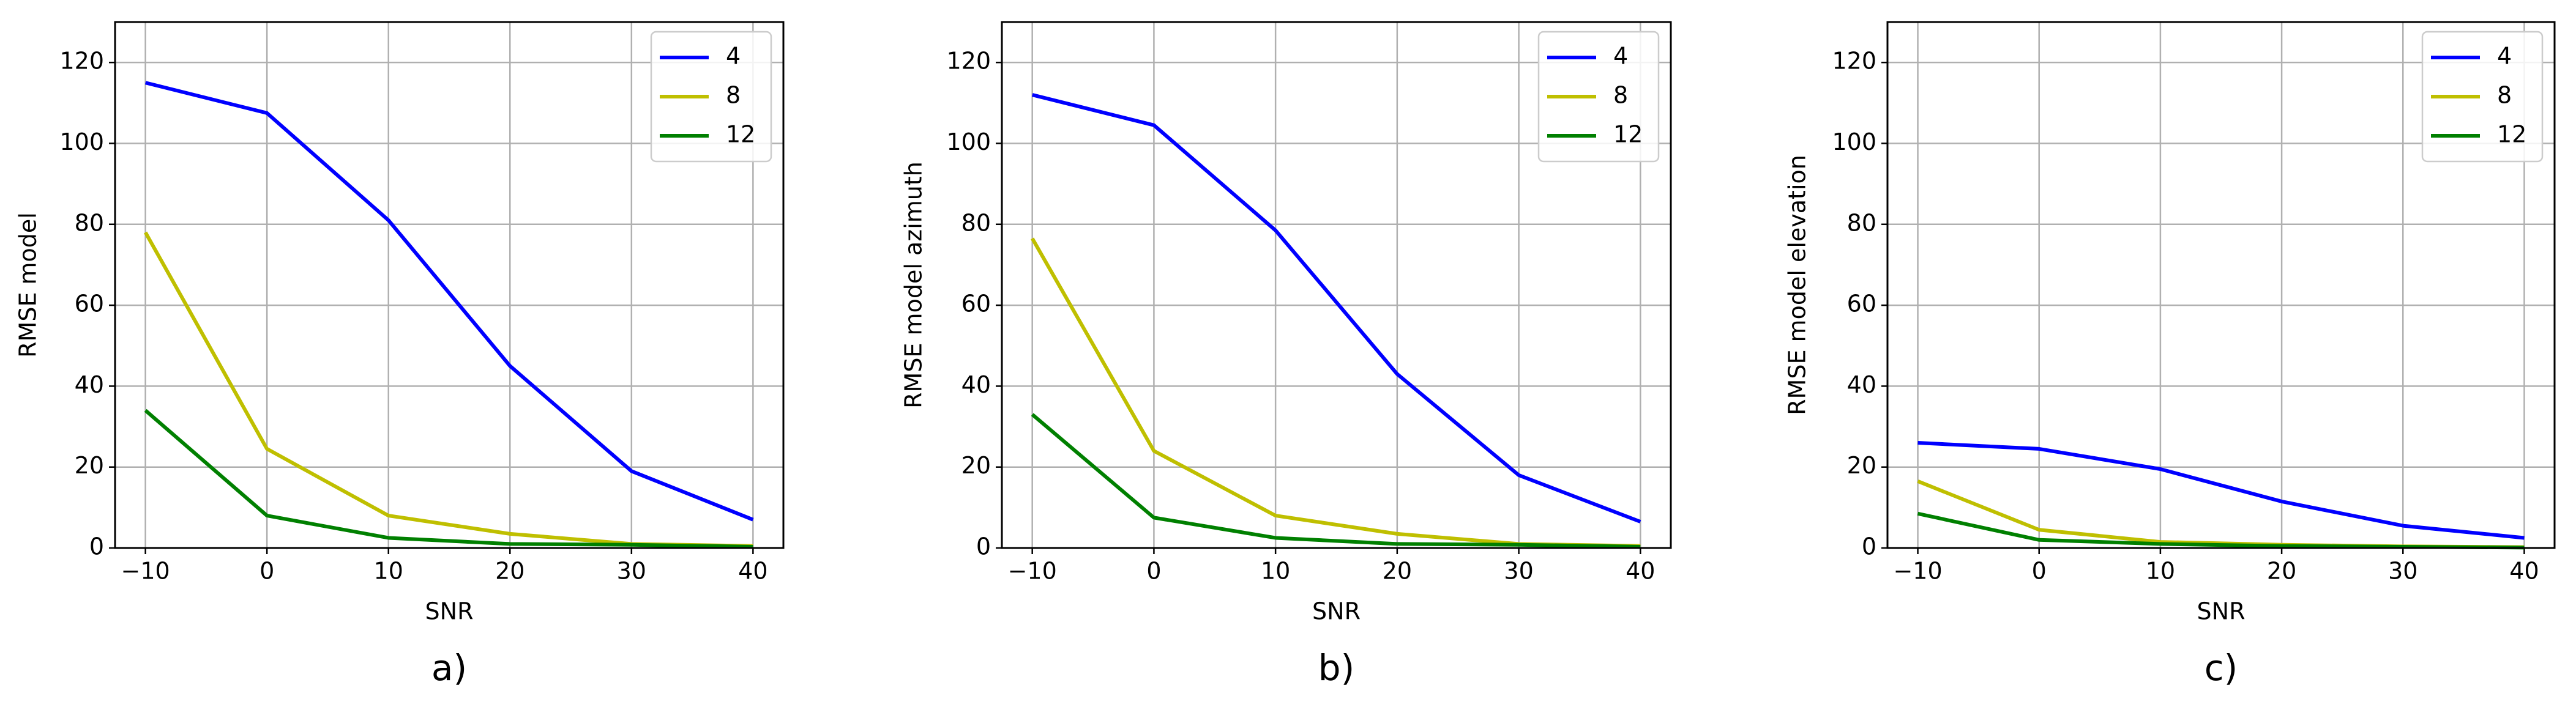 This screenshot has width=2576, height=707. Describe the element at coordinates (1797, 285) in the screenshot. I see `y-axis-label: RMSE model elevation` at that location.